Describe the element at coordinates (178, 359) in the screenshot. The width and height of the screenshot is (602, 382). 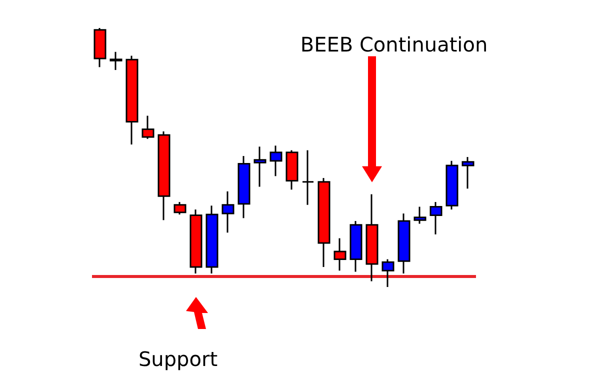
I see `text: Support` at that location.